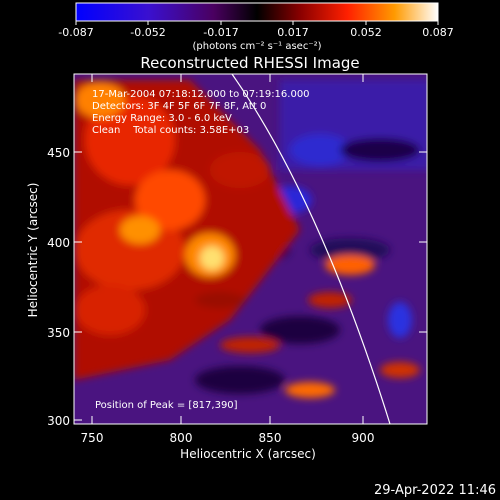 The height and width of the screenshot is (500, 500). I want to click on colorbar-tick-label: -0.087, so click(75, 32).